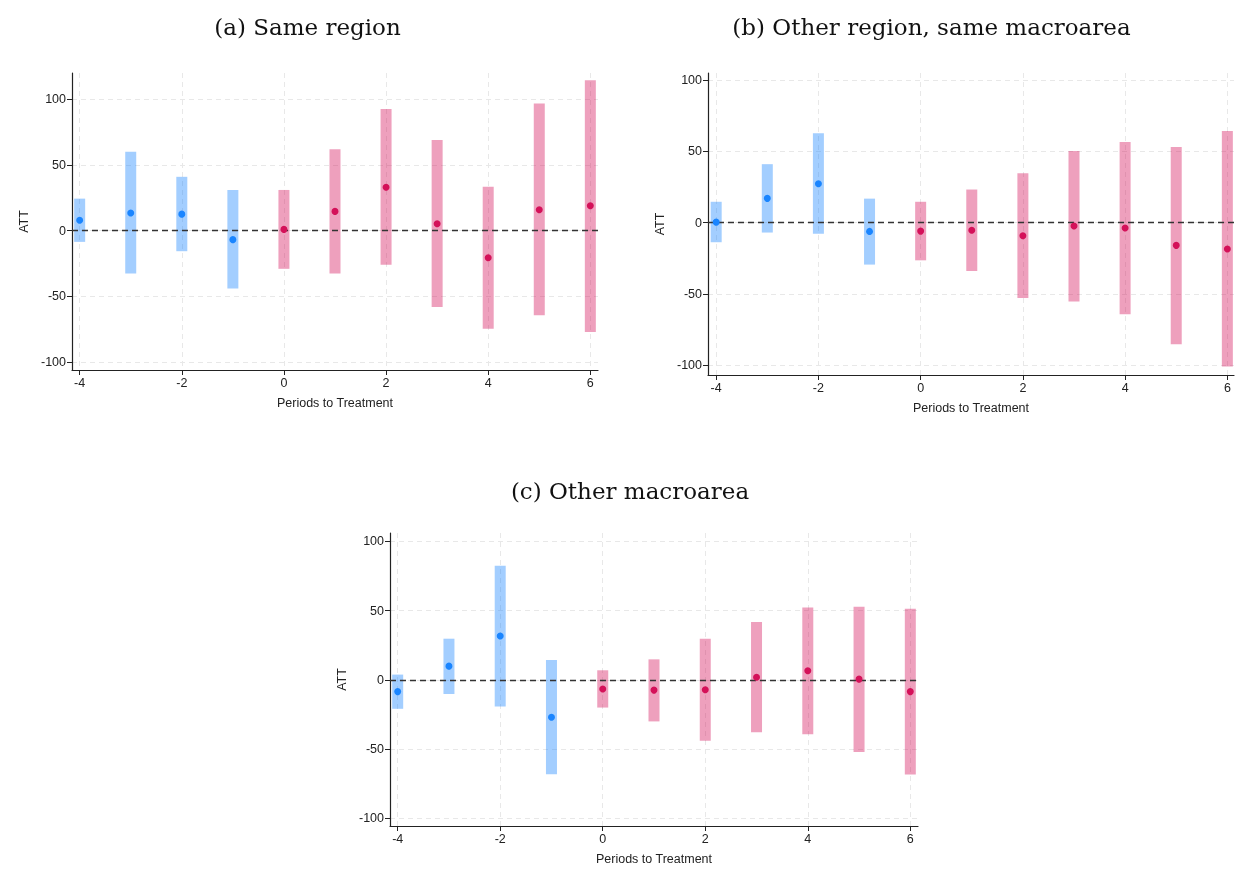  What do you see at coordinates (931, 26) in the screenshot?
I see `chart-title: (b) Other region, same macroarea` at bounding box center [931, 26].